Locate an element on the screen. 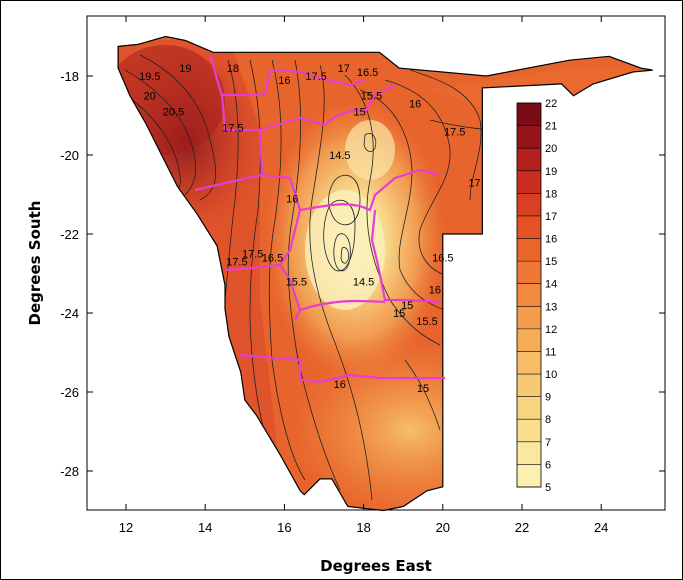  colorbar-label: 10 is located at coordinates (551, 375).